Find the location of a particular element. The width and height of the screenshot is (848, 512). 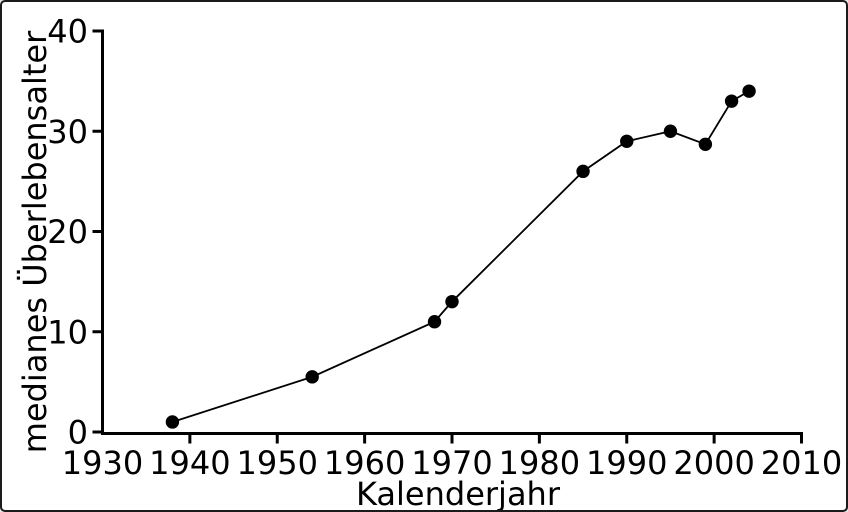

y-tick-label: 0 is located at coordinates (78, 433).